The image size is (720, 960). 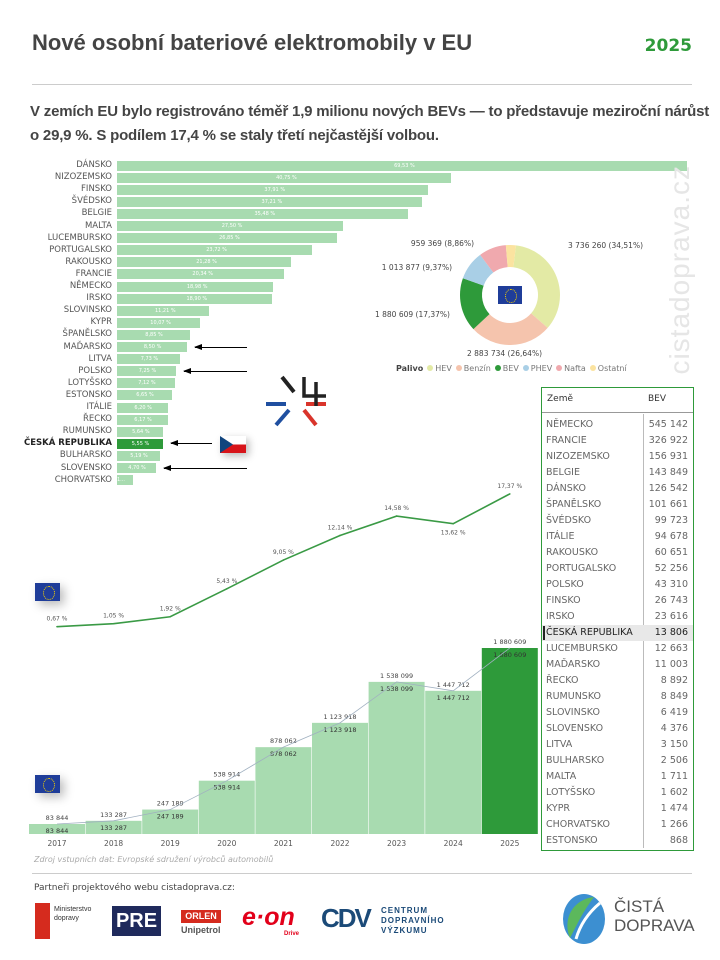 I want to click on cista-doprava-logo: ČISTÁ DOPRAVA, so click(x=654, y=916).